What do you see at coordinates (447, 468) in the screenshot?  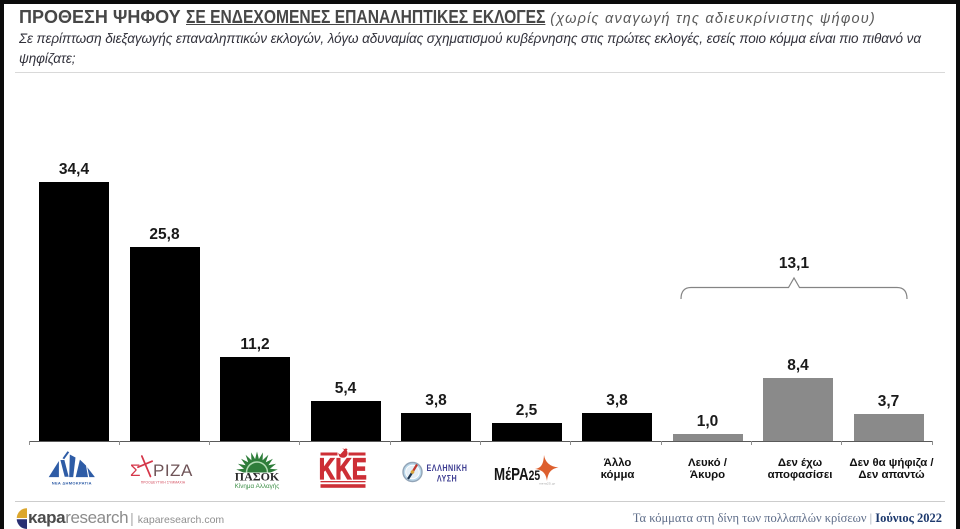 I see `svg-text: ΕΛΛΗΝΙΚΗ` at bounding box center [447, 468].